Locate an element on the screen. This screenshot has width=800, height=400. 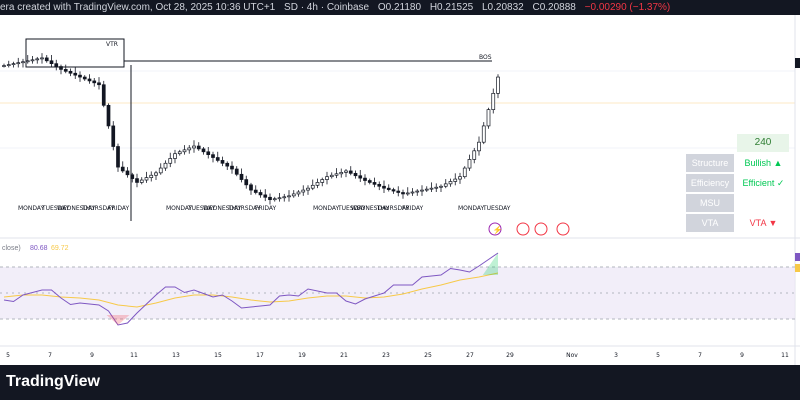
panel-row-msu: MSU is located at coordinates (738, 203).